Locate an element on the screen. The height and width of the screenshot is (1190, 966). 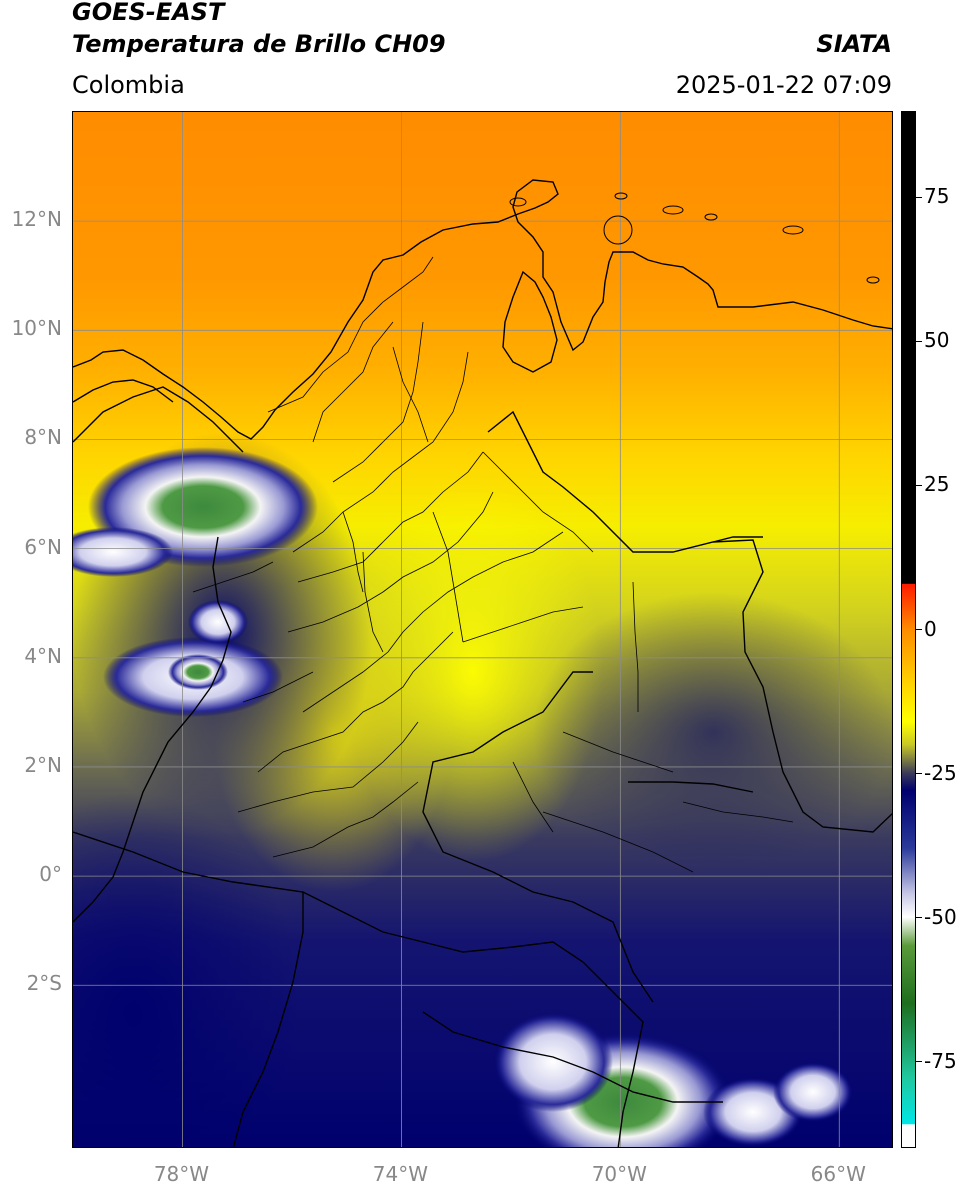
pacific-coast is located at coordinates (152, 729).